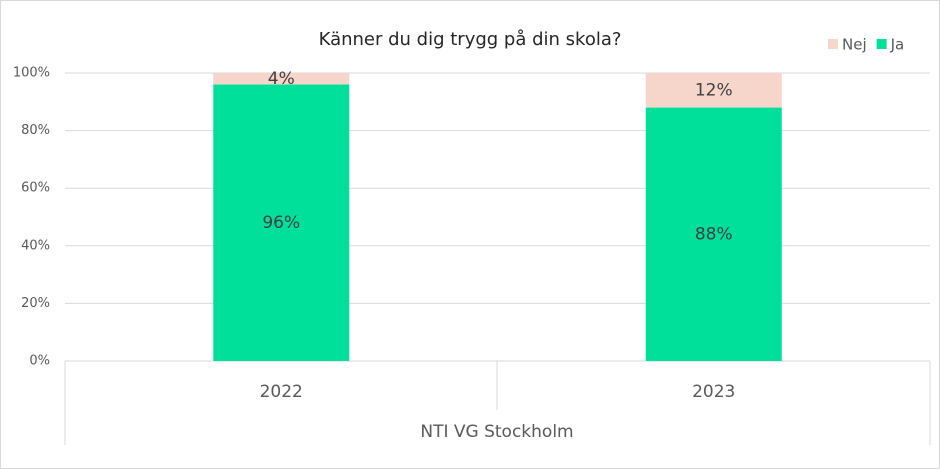 The width and height of the screenshot is (940, 469). What do you see at coordinates (713, 392) in the screenshot?
I see `x-tick-label: 2023` at bounding box center [713, 392].